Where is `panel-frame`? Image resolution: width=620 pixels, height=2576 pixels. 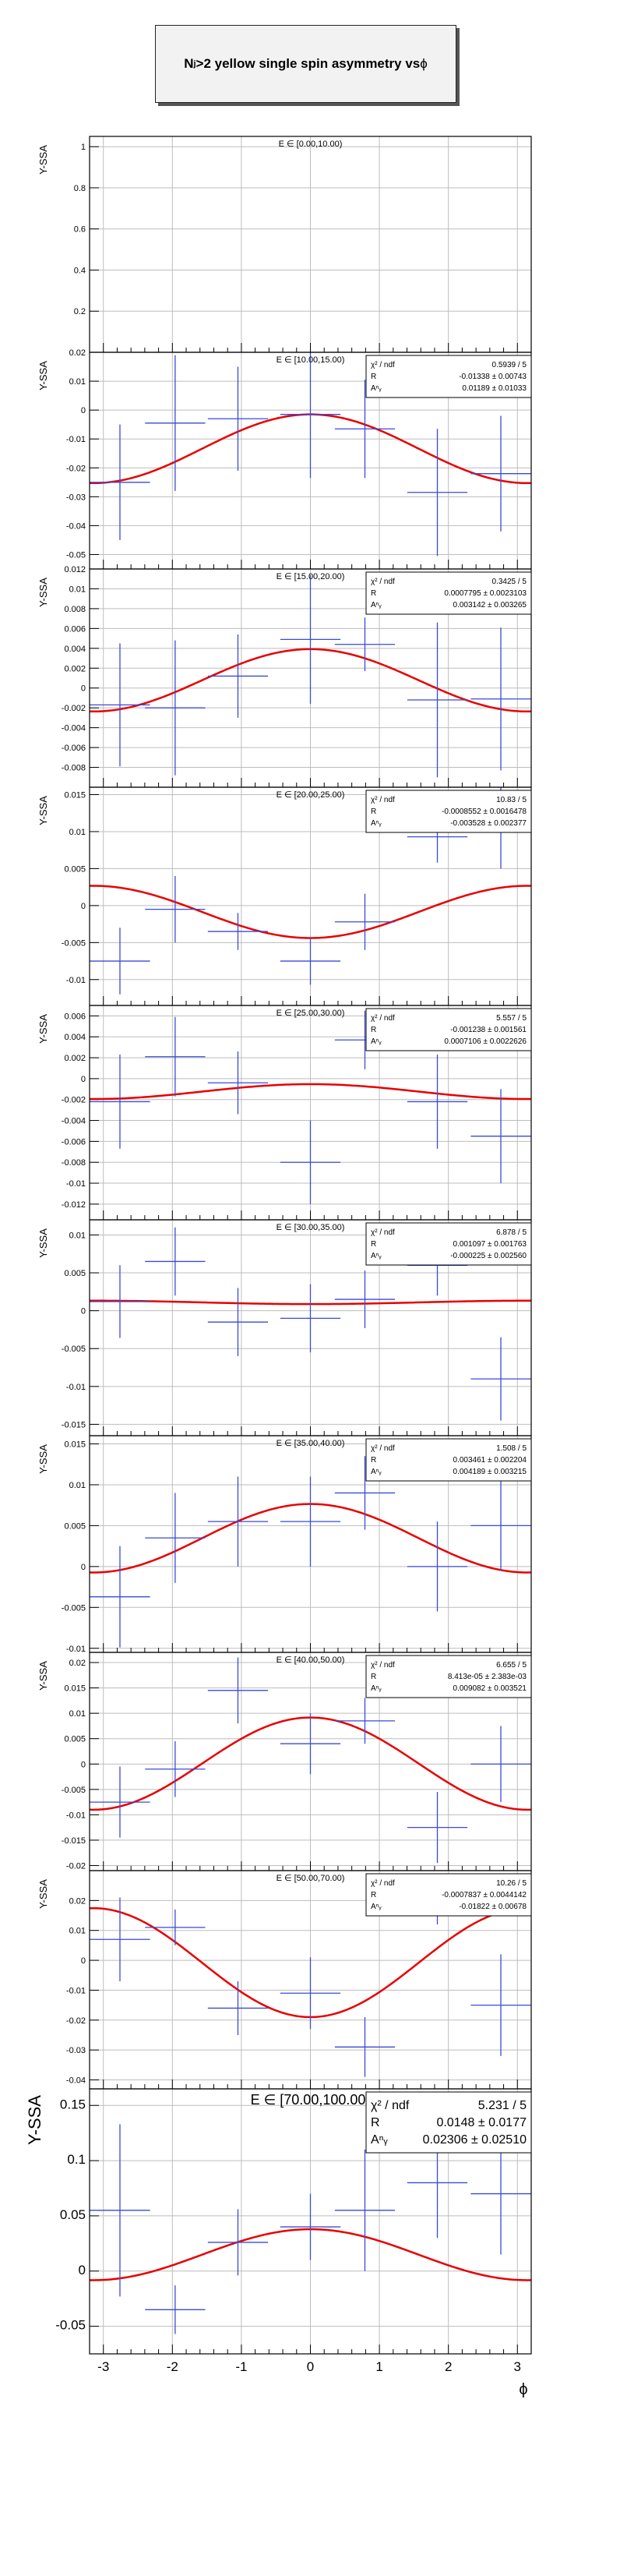 panel-frame is located at coordinates (311, 2221).